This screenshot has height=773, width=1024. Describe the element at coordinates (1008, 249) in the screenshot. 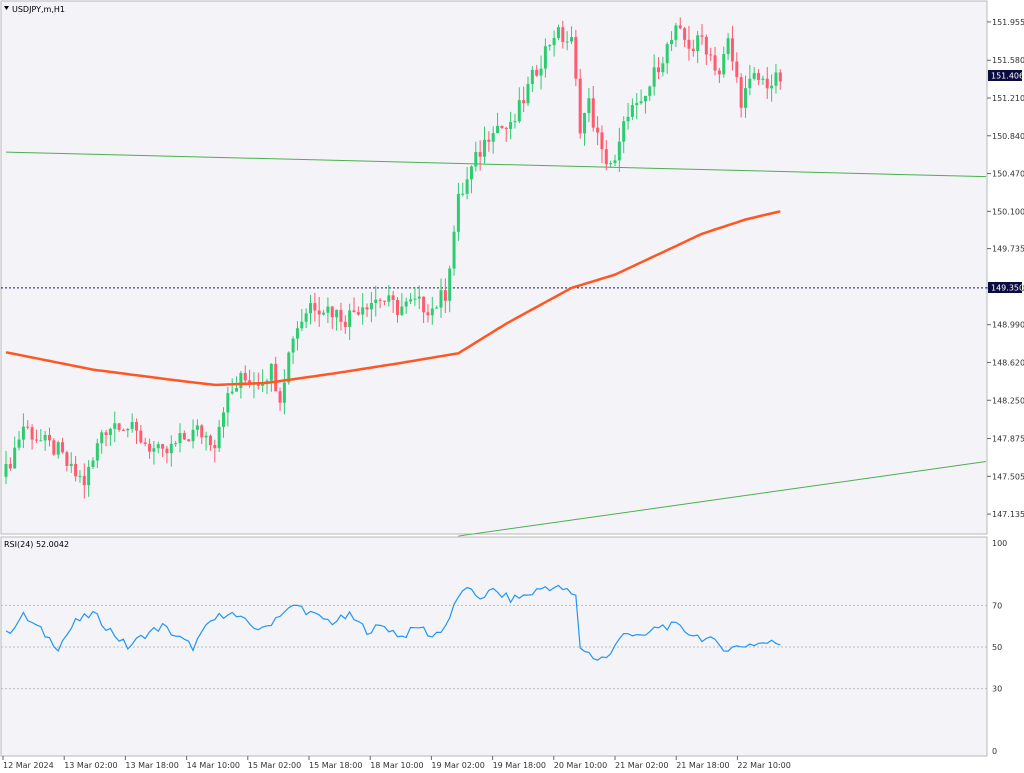

I see `price-axis-label: 149.735` at that location.